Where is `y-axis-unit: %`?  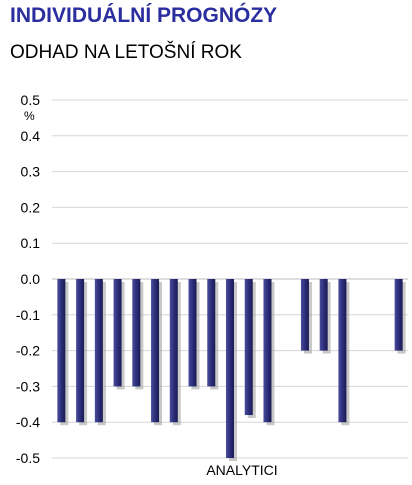
y-axis-unit: % is located at coordinates (29, 116).